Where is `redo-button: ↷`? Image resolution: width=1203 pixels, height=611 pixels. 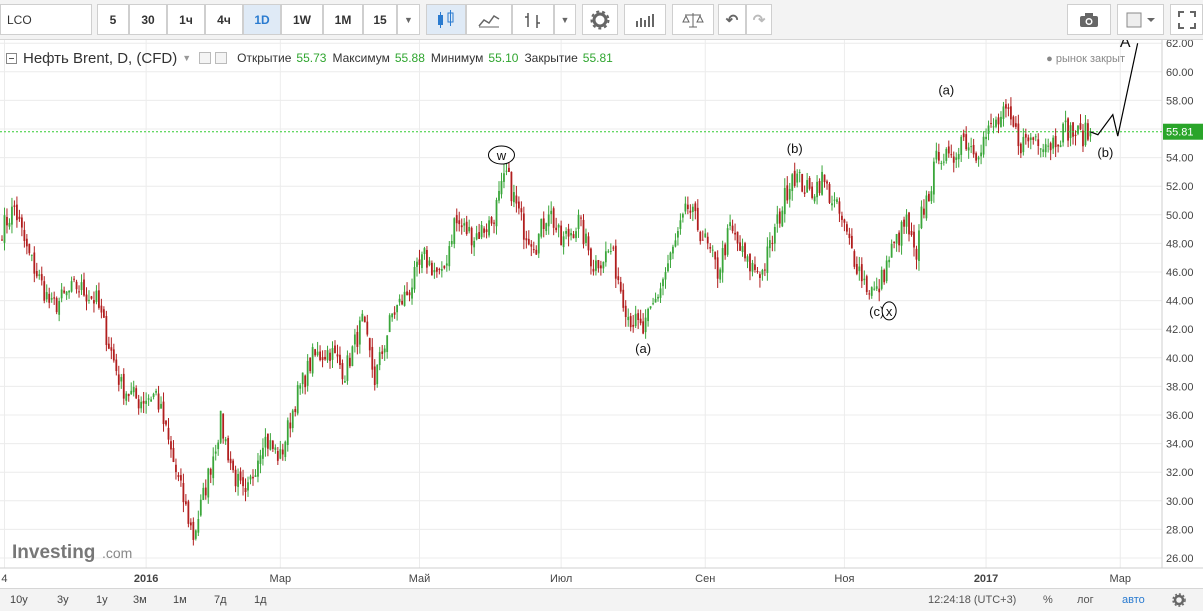
redo-button: ↷ is located at coordinates (759, 19).